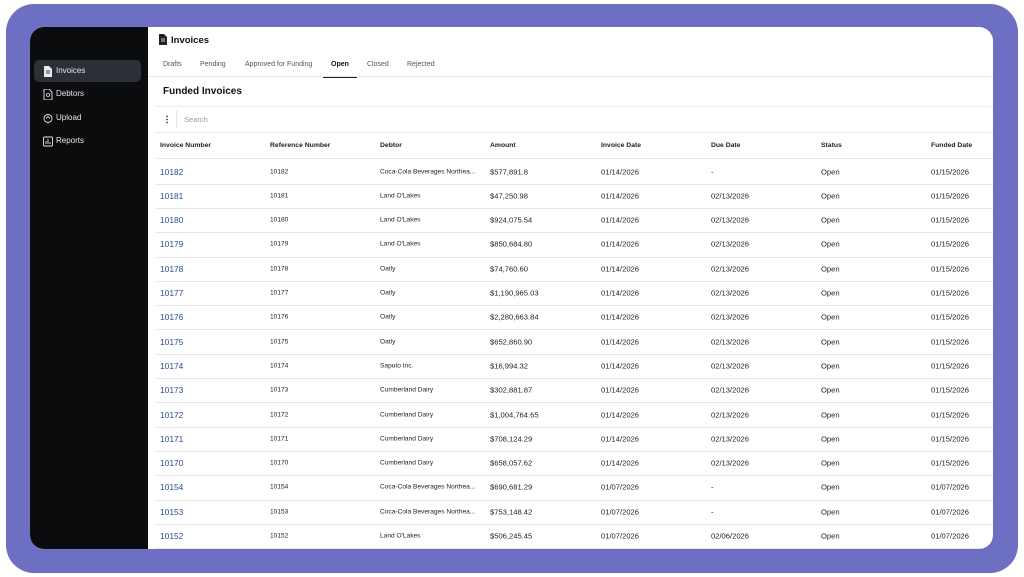 The image size is (1024, 577). Describe the element at coordinates (279, 536) in the screenshot. I see `table-cell: 10152` at that location.